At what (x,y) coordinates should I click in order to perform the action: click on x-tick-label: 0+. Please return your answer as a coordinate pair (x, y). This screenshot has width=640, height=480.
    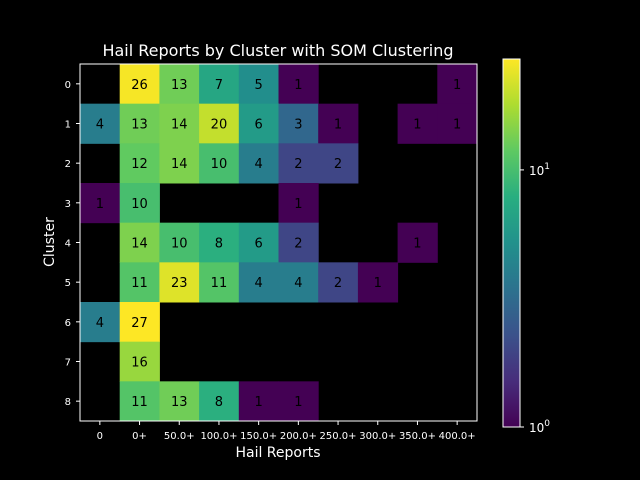
    Looking at the image, I should click on (139, 436).